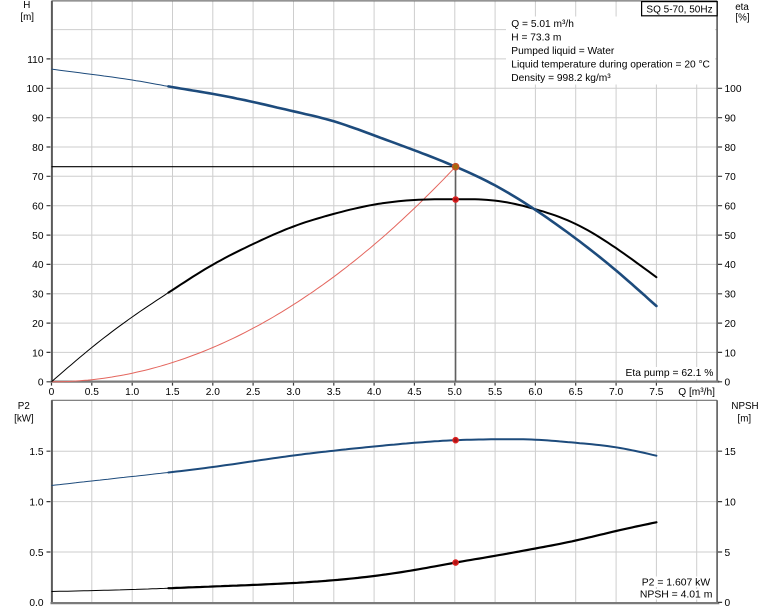 The height and width of the screenshot is (611, 774). What do you see at coordinates (679, 10) in the screenshot?
I see `svg-text: SQ 5-70, 50Hz` at bounding box center [679, 10].